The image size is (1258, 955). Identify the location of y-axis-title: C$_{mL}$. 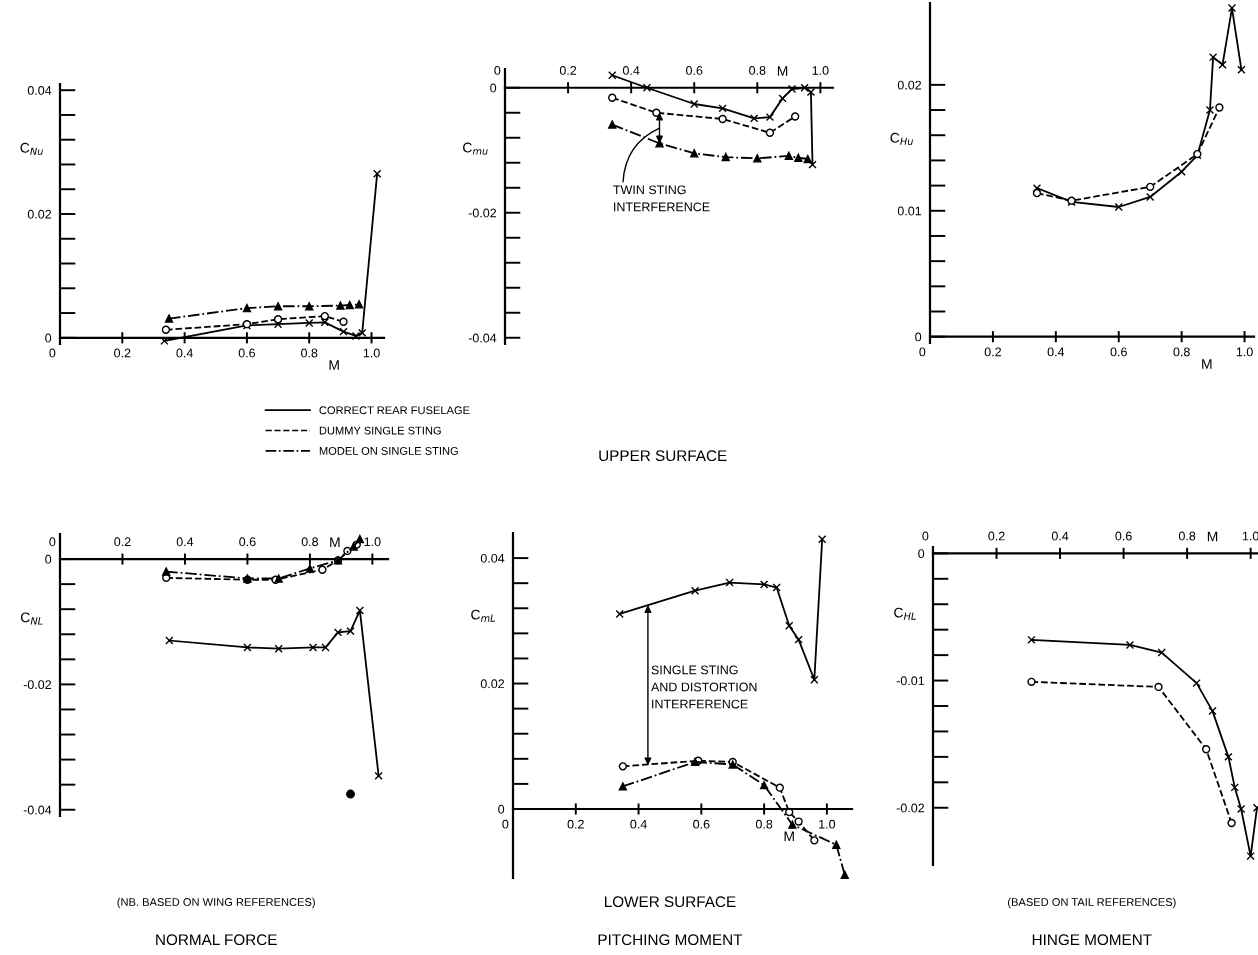
(483, 615).